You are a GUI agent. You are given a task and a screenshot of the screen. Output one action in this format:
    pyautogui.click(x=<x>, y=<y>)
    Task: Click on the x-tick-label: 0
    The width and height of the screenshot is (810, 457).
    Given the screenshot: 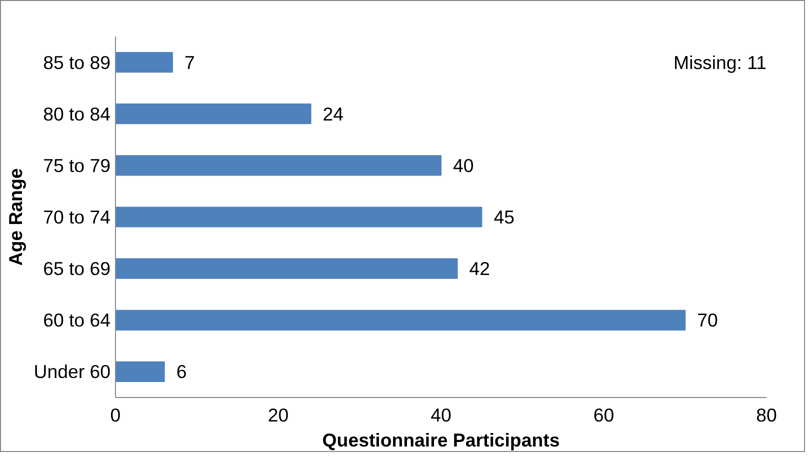 What is the action you would take?
    pyautogui.click(x=115, y=415)
    